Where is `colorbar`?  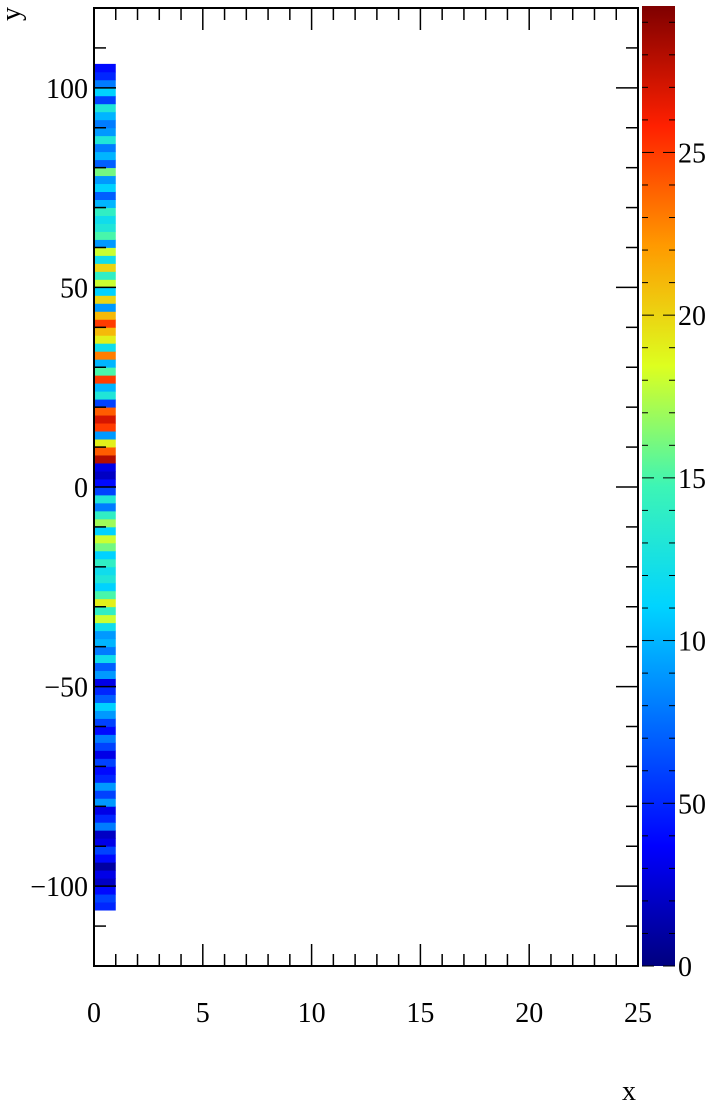 colorbar is located at coordinates (658, 486).